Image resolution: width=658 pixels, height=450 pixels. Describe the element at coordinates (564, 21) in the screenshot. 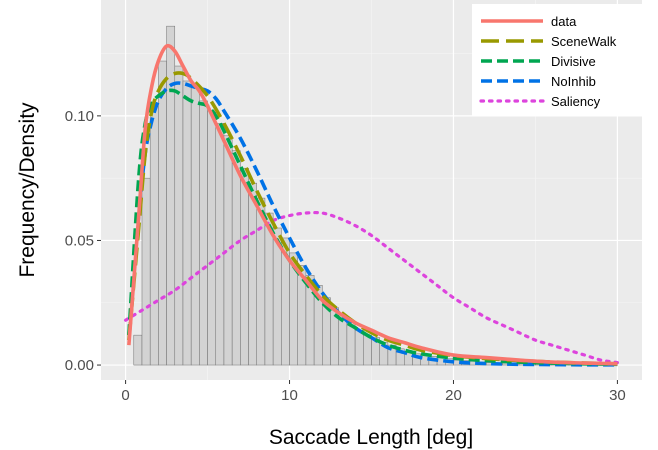

I see `legend-label-data: data` at that location.